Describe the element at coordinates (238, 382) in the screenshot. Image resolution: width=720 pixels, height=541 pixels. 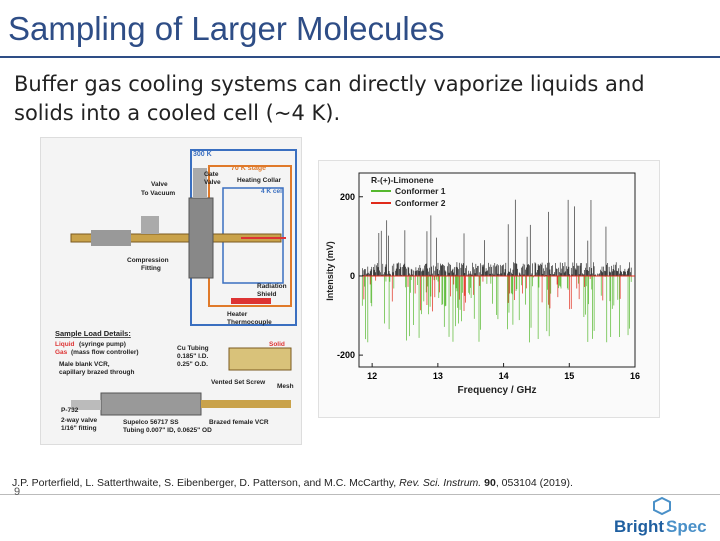
I see `label-vented: Vented Set Screw` at that location.